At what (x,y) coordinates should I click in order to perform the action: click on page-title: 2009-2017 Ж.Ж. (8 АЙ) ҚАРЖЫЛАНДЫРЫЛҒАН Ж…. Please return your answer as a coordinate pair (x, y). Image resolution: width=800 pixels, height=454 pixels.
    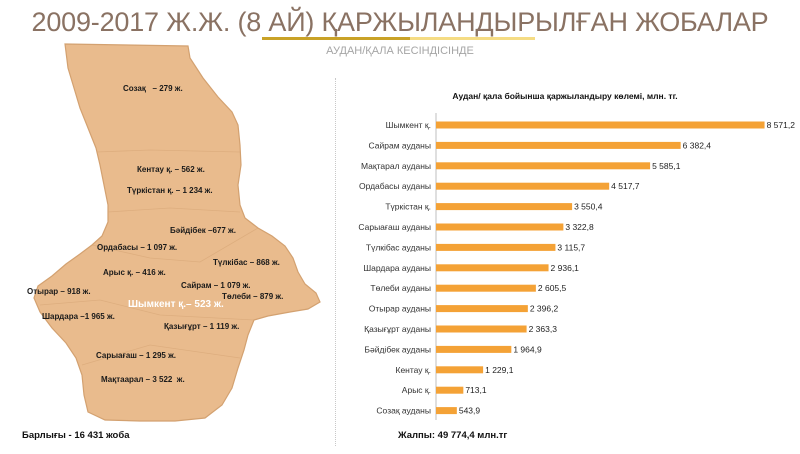
    Looking at the image, I should click on (400, 22).